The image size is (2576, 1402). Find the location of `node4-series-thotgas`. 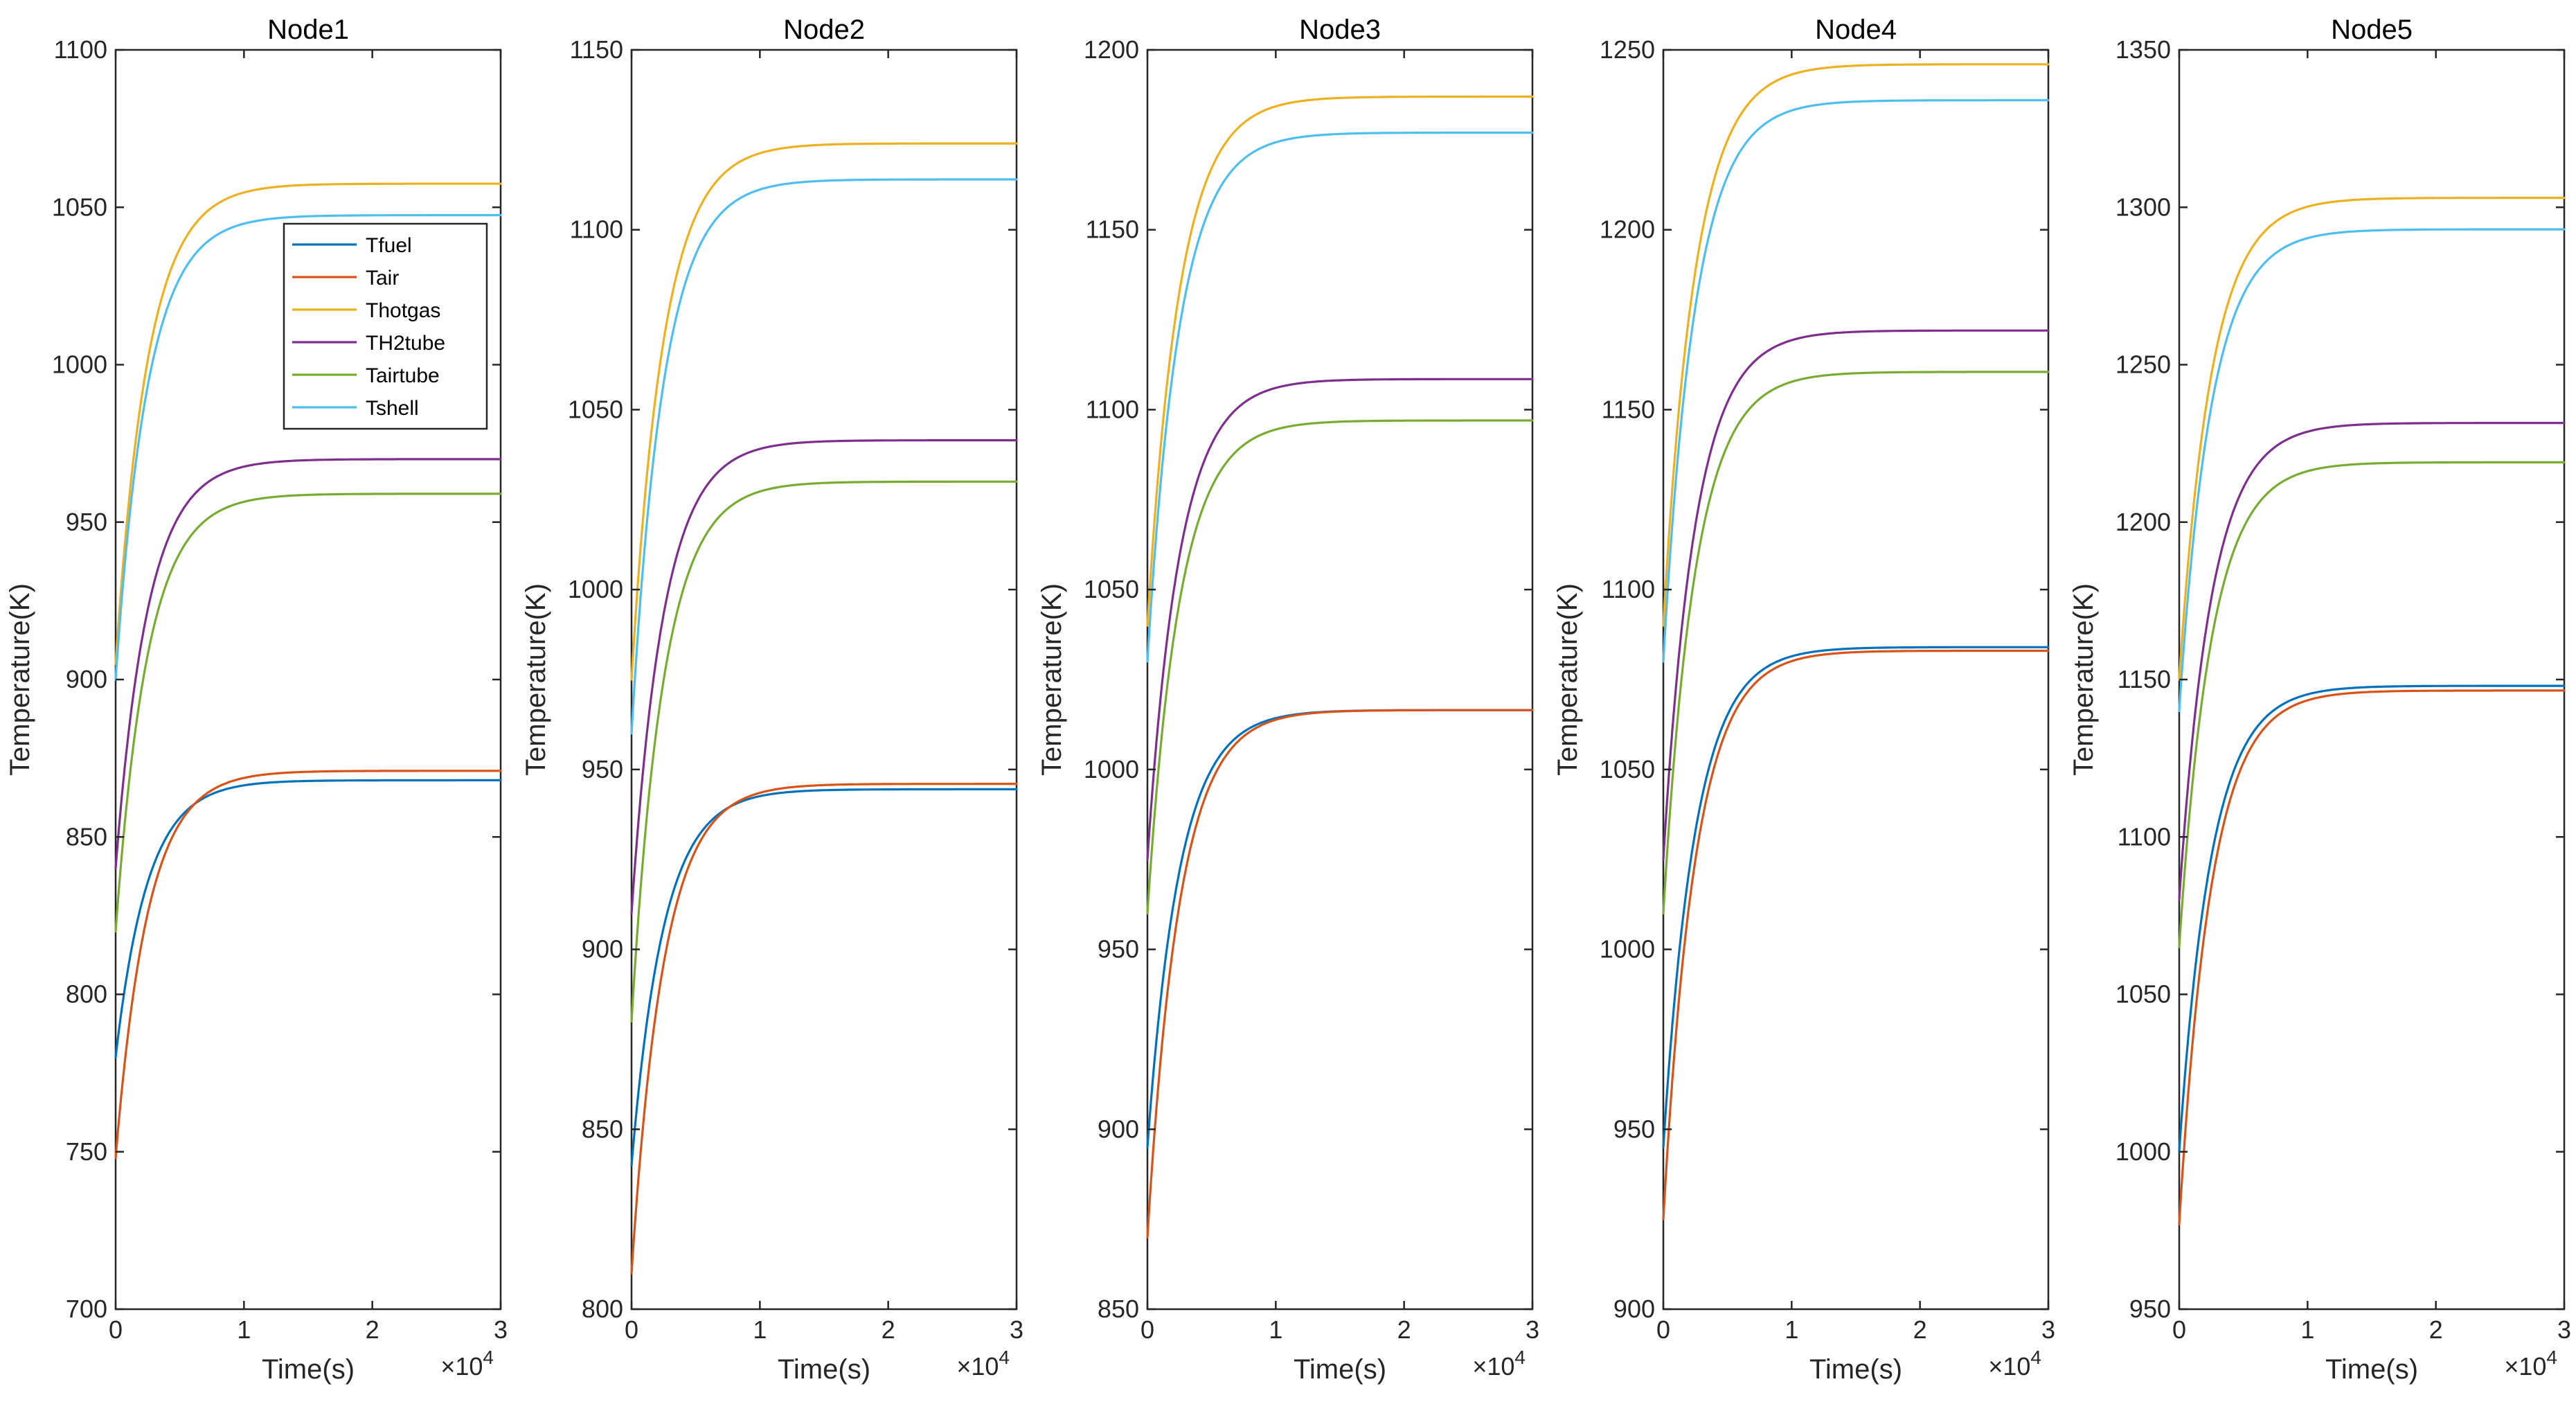

node4-series-thotgas is located at coordinates (1856, 345).